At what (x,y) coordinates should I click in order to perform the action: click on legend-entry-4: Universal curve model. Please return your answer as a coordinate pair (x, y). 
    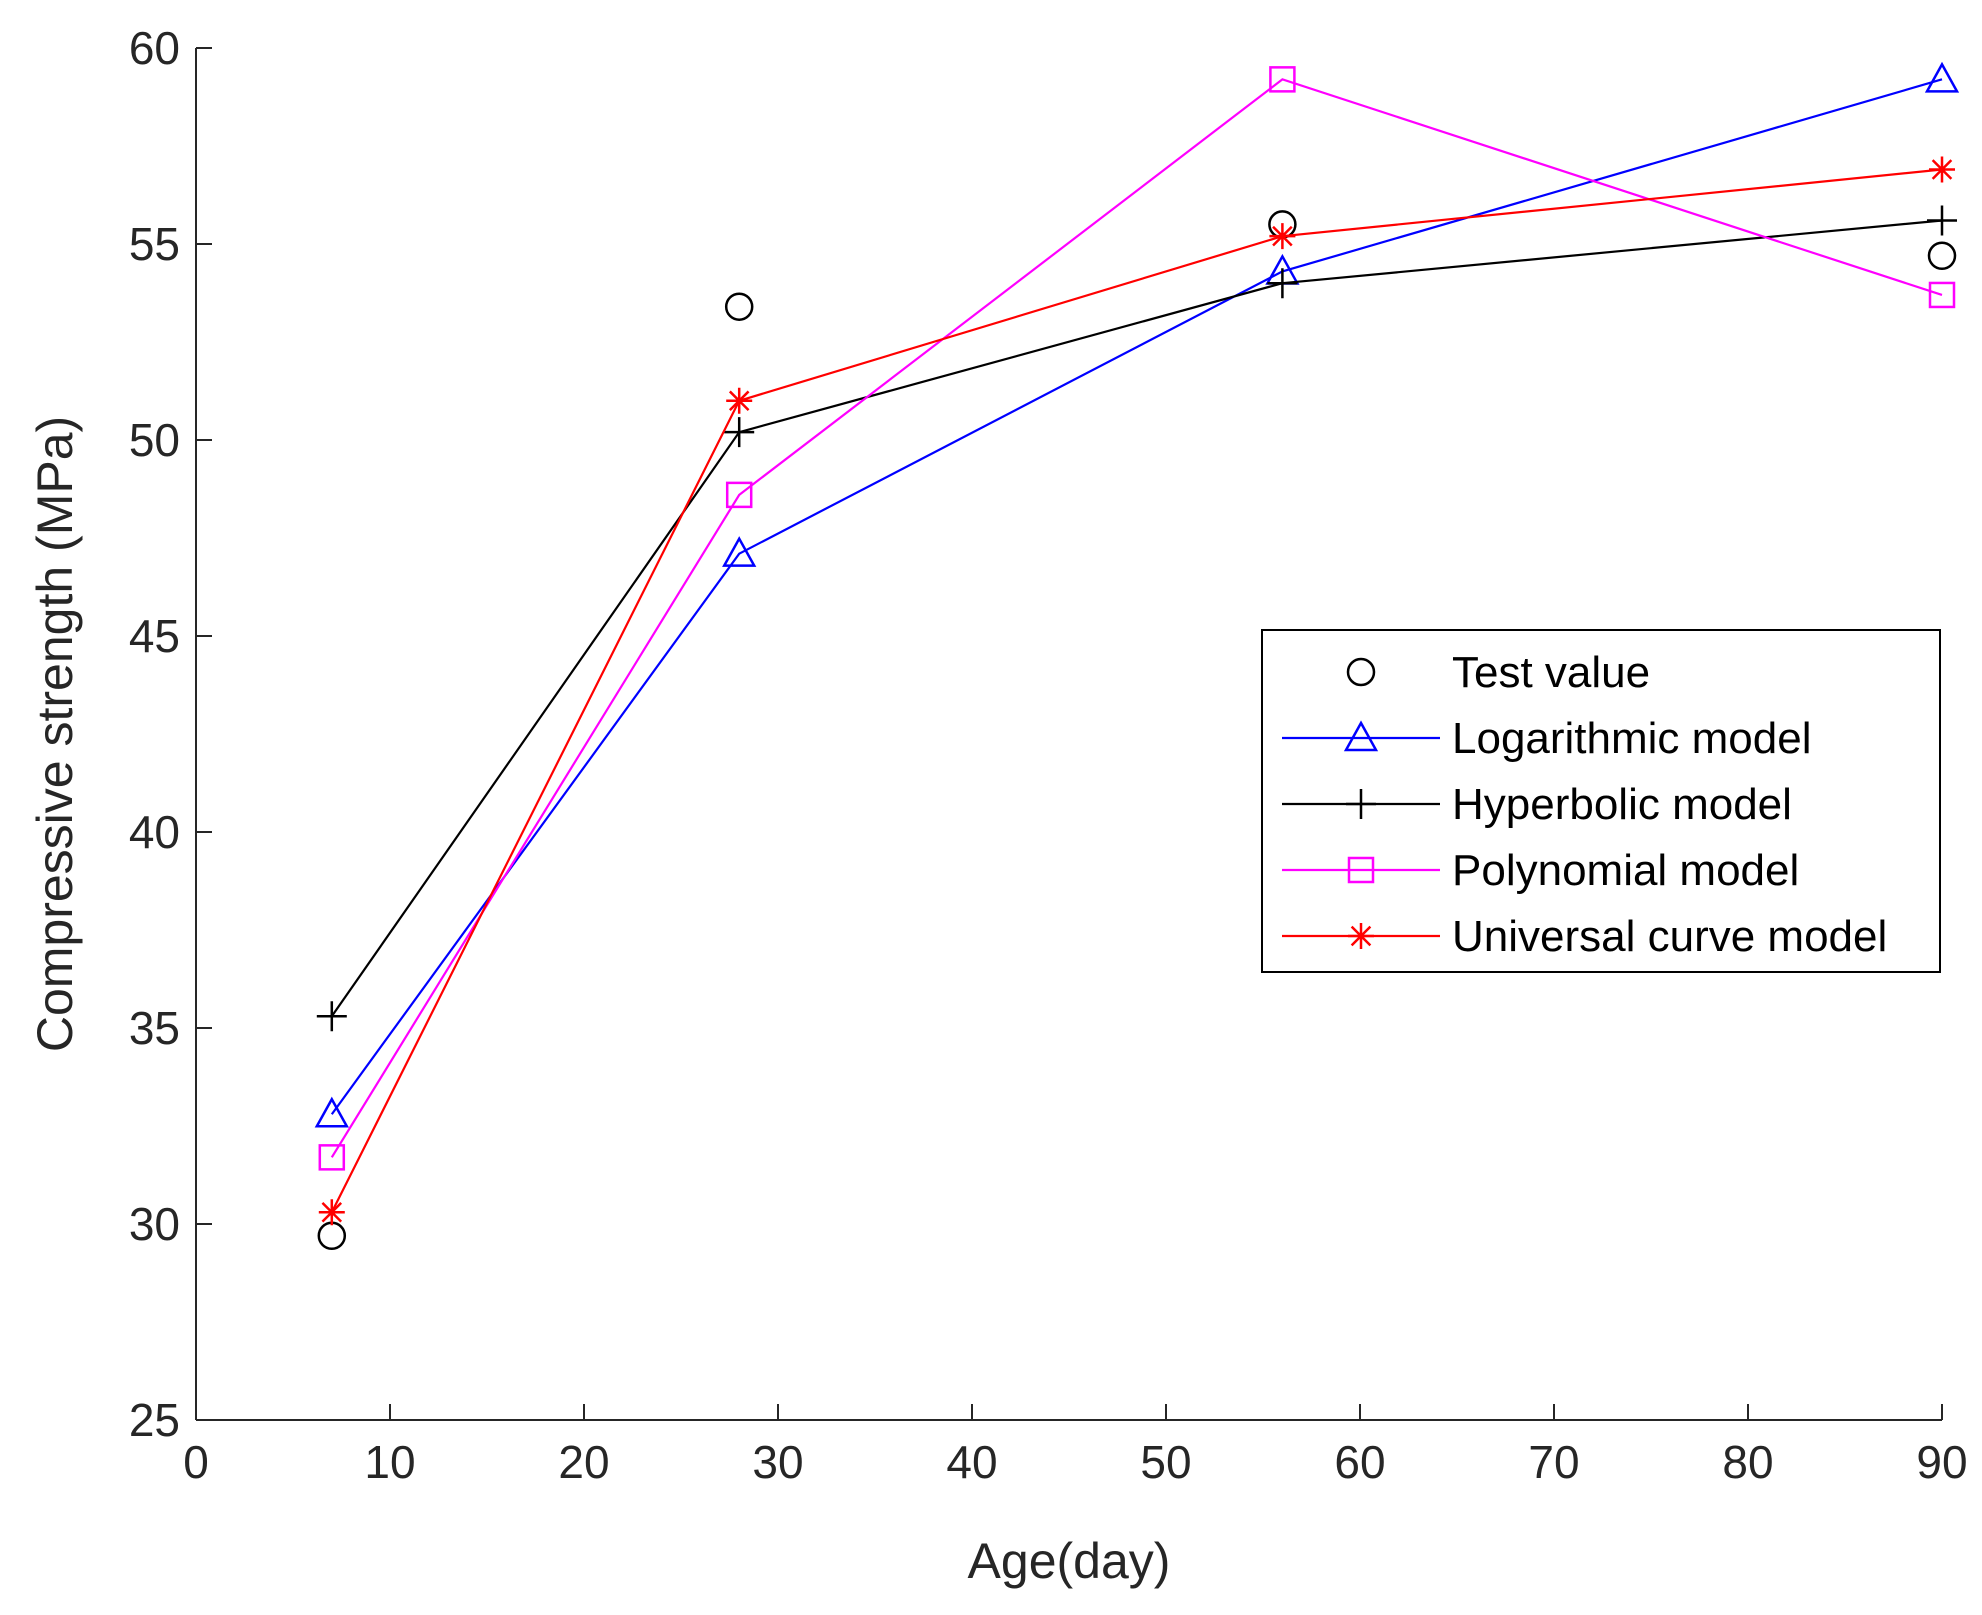
    Looking at the image, I should click on (1584, 936).